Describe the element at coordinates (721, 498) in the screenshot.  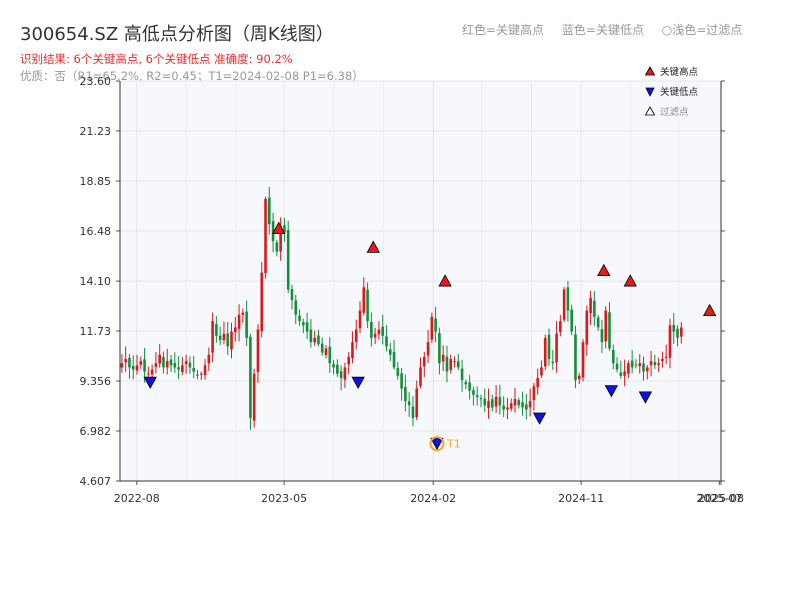
I see `x-tick-label: 2025-08` at that location.